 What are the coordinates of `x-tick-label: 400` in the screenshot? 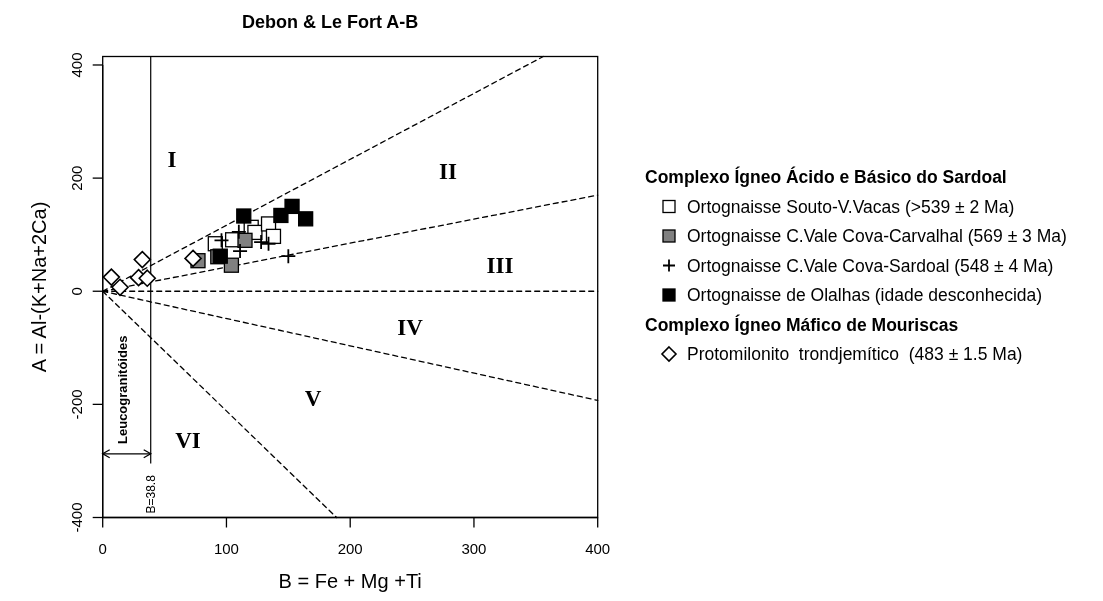 It's located at (598, 548).